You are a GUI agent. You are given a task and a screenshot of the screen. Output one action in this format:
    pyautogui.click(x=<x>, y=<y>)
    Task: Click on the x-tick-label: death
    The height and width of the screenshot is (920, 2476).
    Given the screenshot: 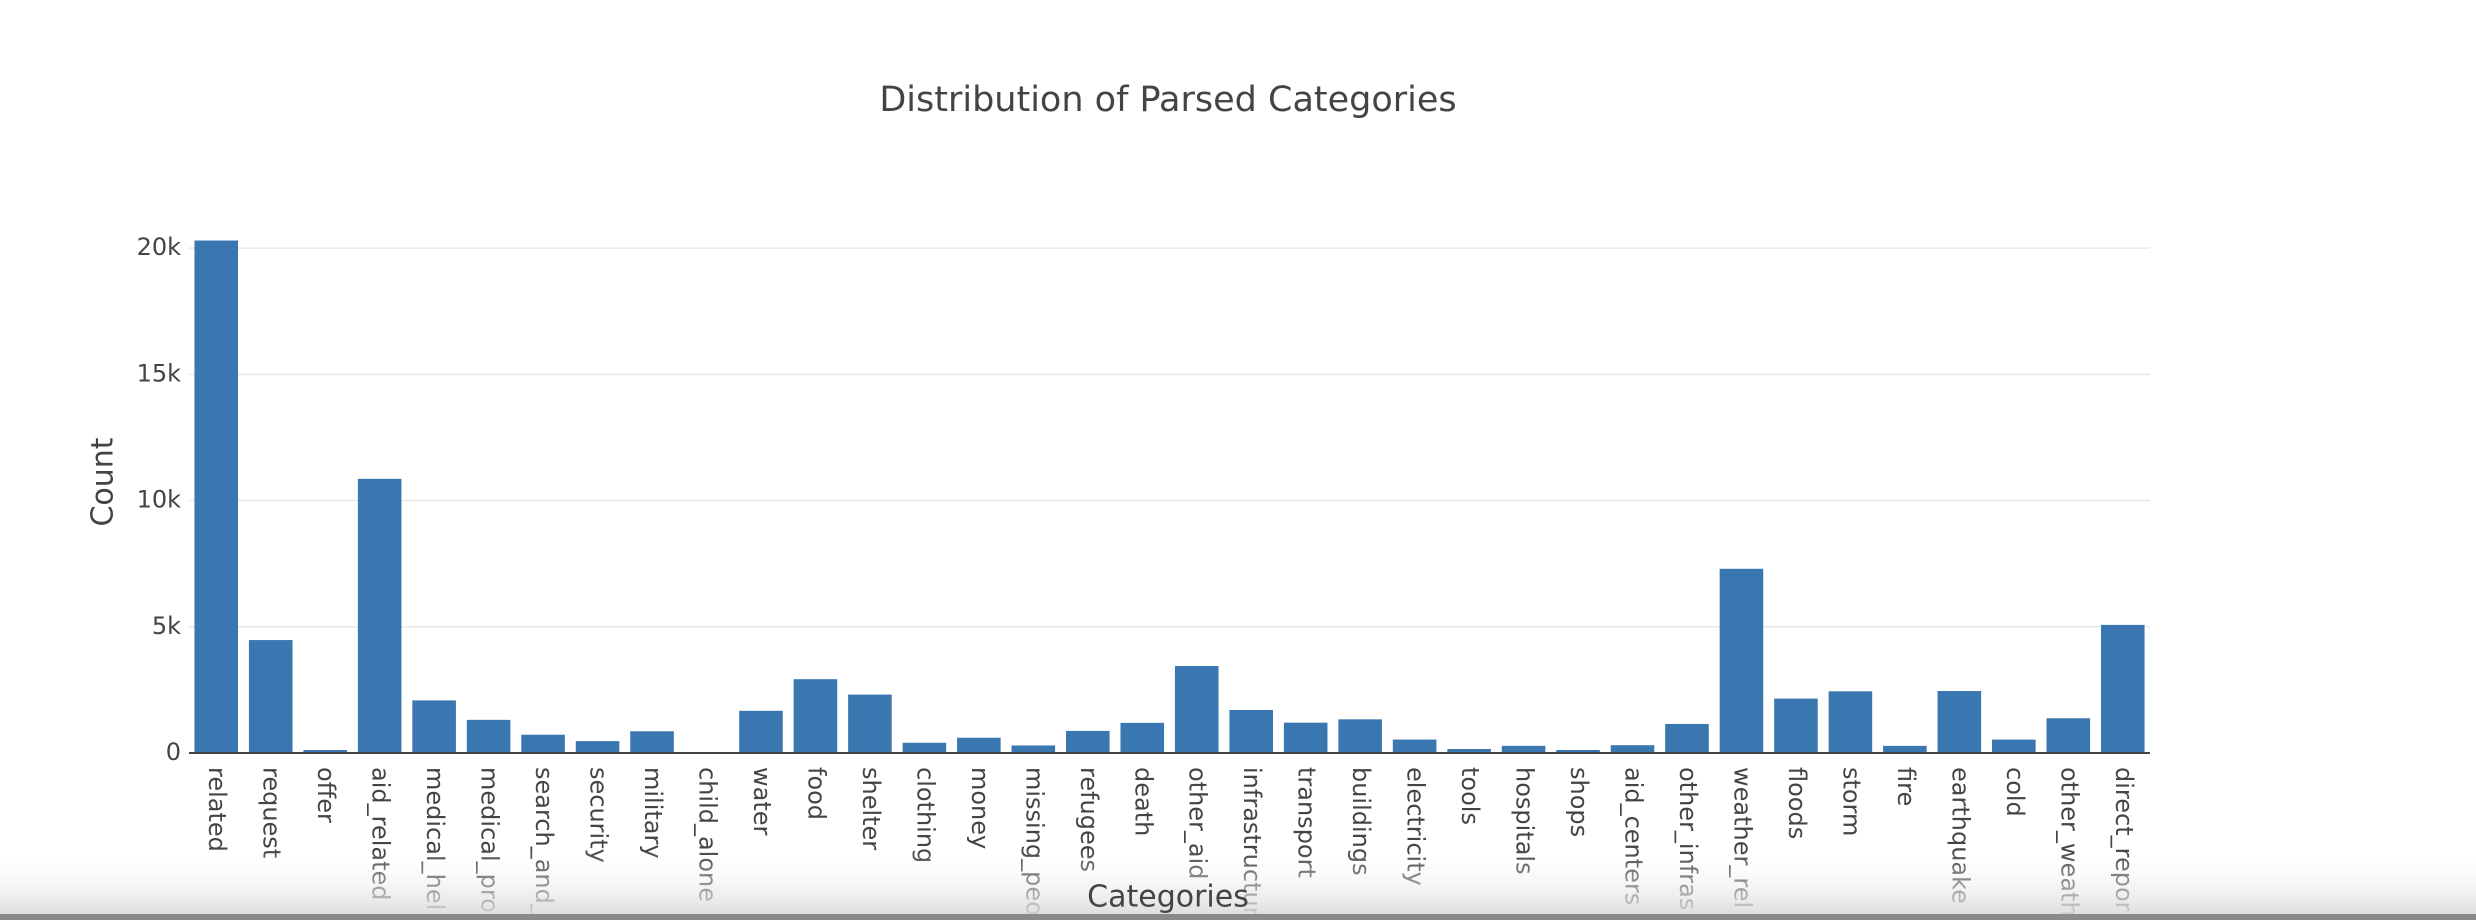 What is the action you would take?
    pyautogui.click(x=1143, y=801)
    